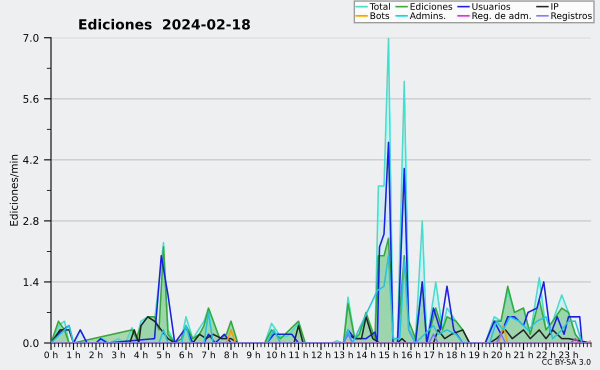 The image size is (600, 370). What do you see at coordinates (30, 160) in the screenshot?
I see `y-tick-label: 4.2` at bounding box center [30, 160].